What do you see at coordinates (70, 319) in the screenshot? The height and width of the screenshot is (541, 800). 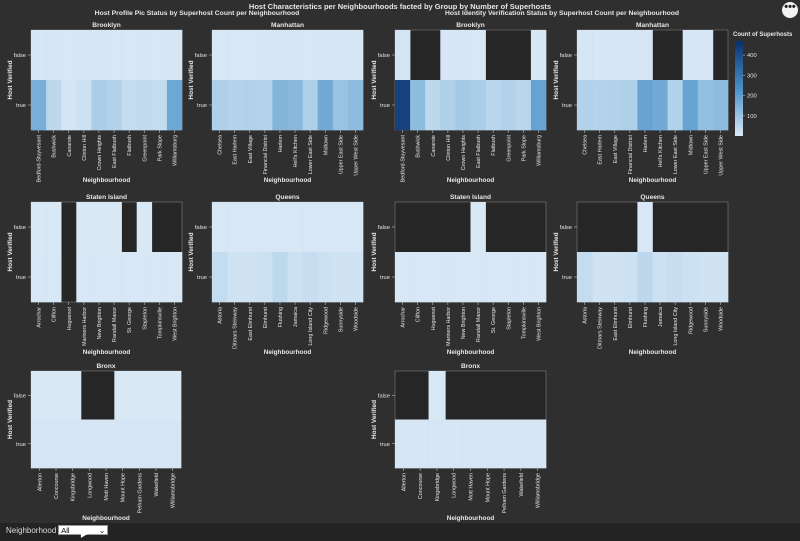 I see `x-tick-label: Huguenot` at bounding box center [70, 319].